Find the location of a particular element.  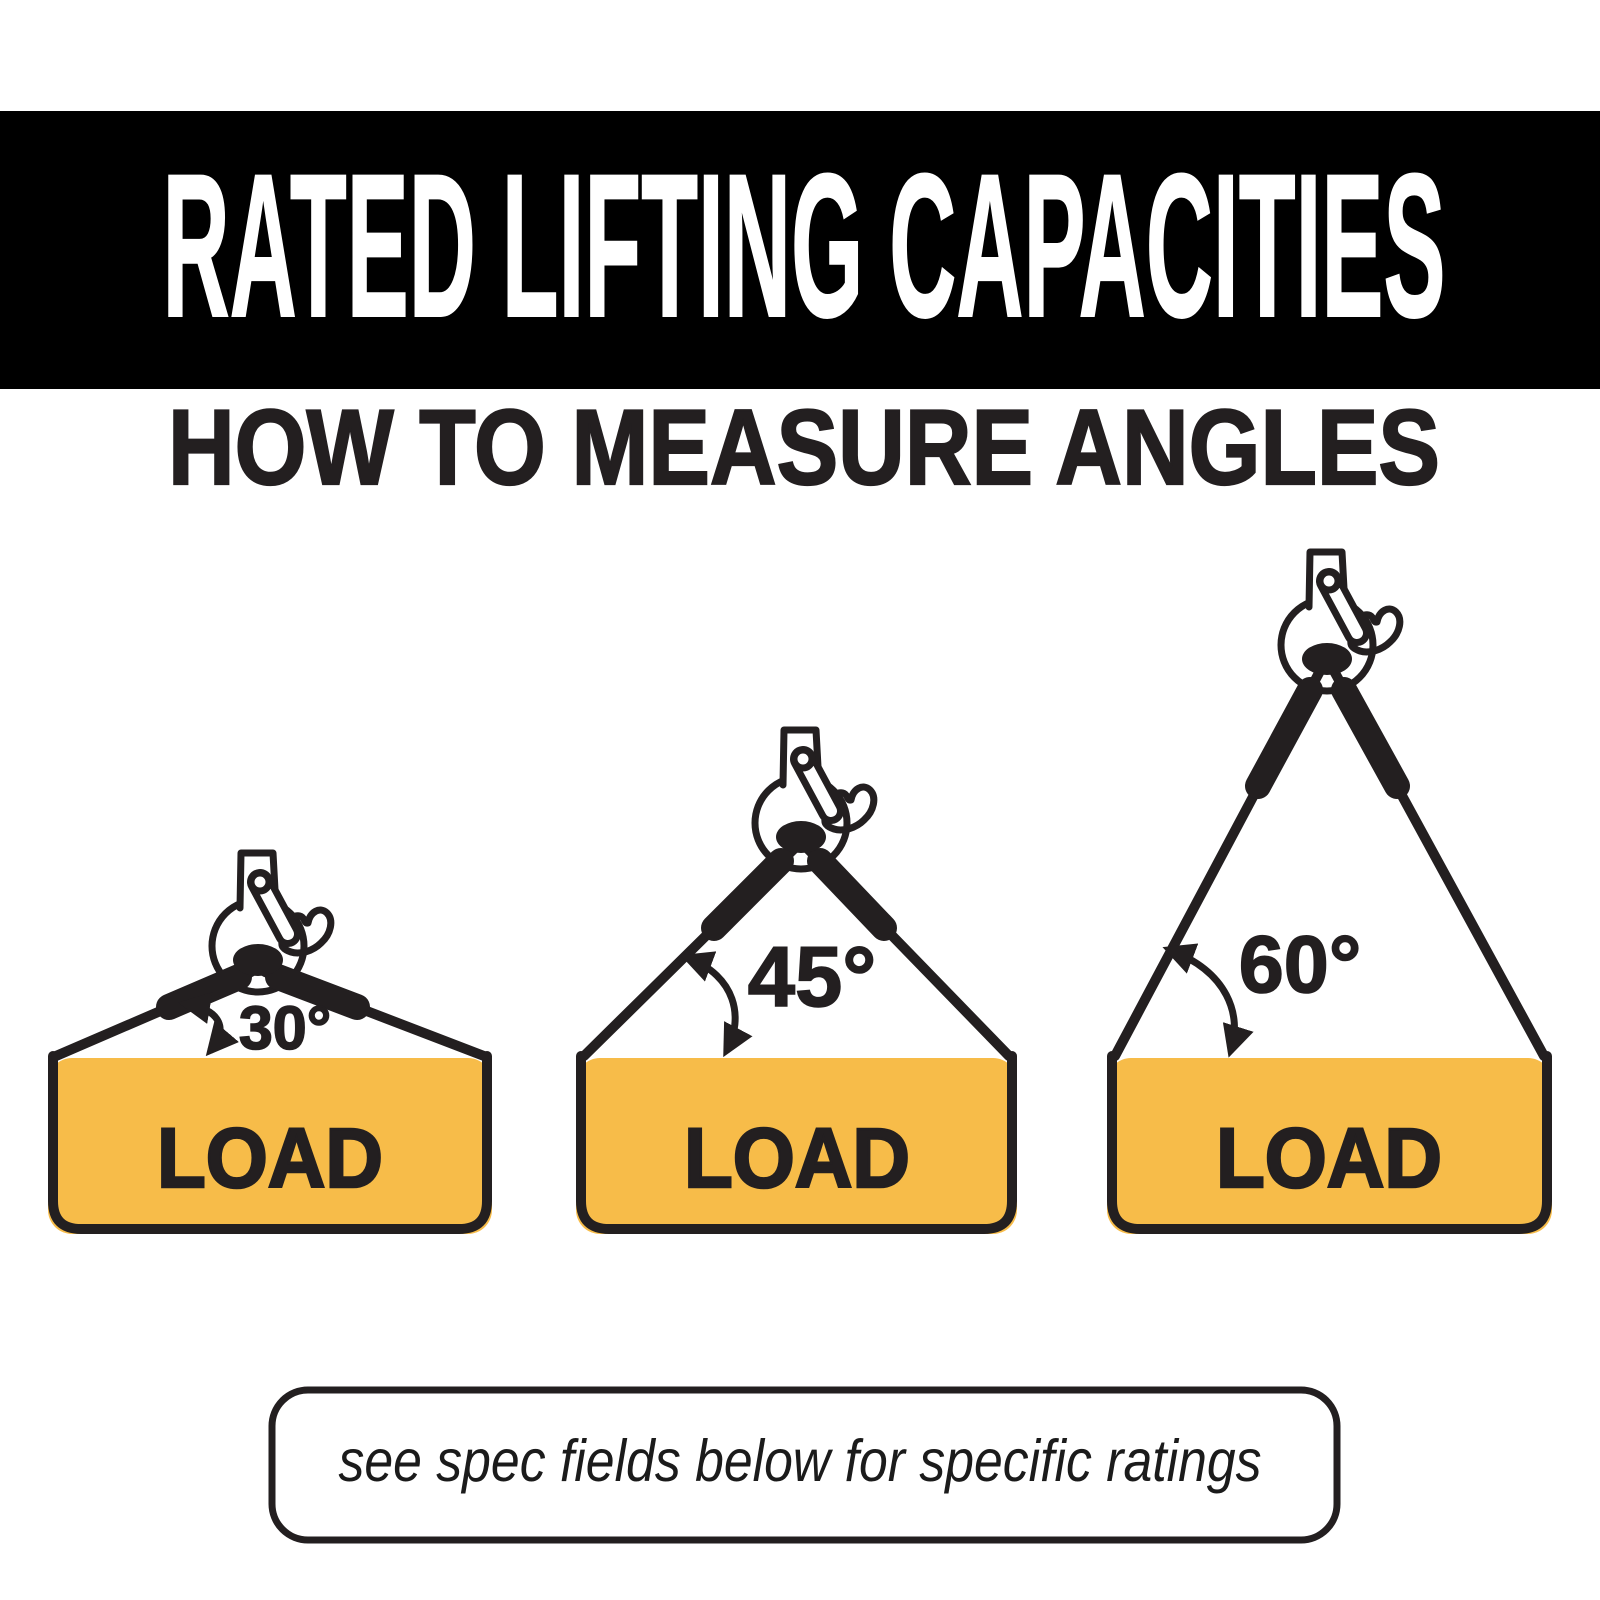

page-subtitle: HOW TO MEASURE ANGLES is located at coordinates (804, 447).